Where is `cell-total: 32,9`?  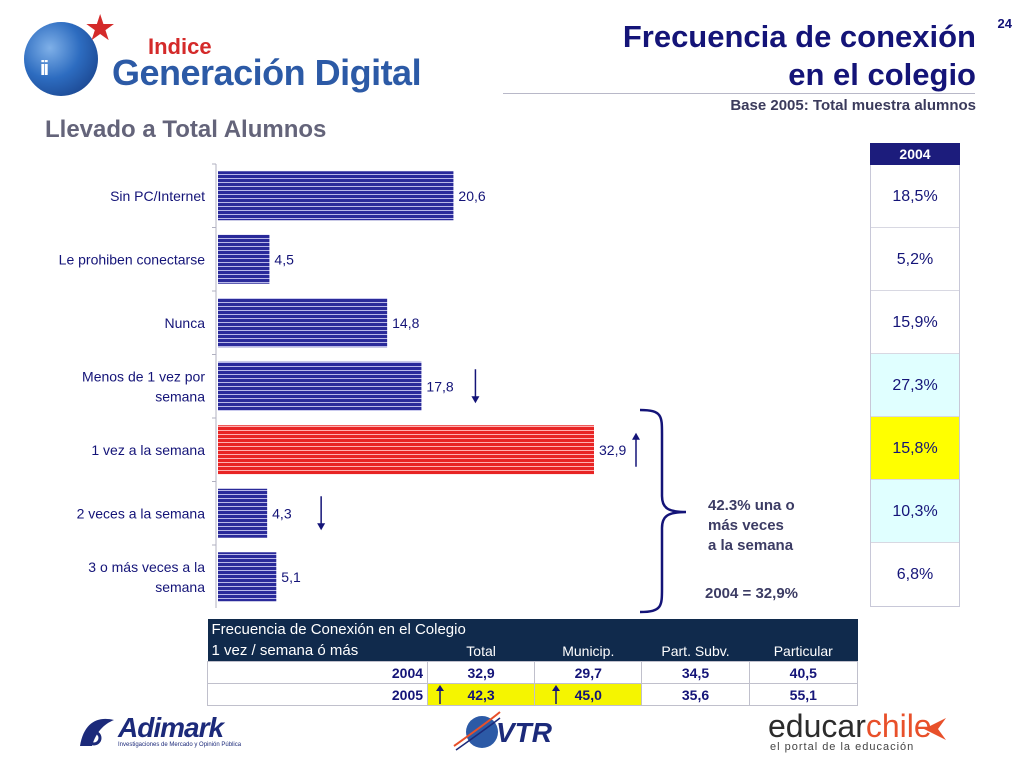 cell-total: 32,9 is located at coordinates (481, 672).